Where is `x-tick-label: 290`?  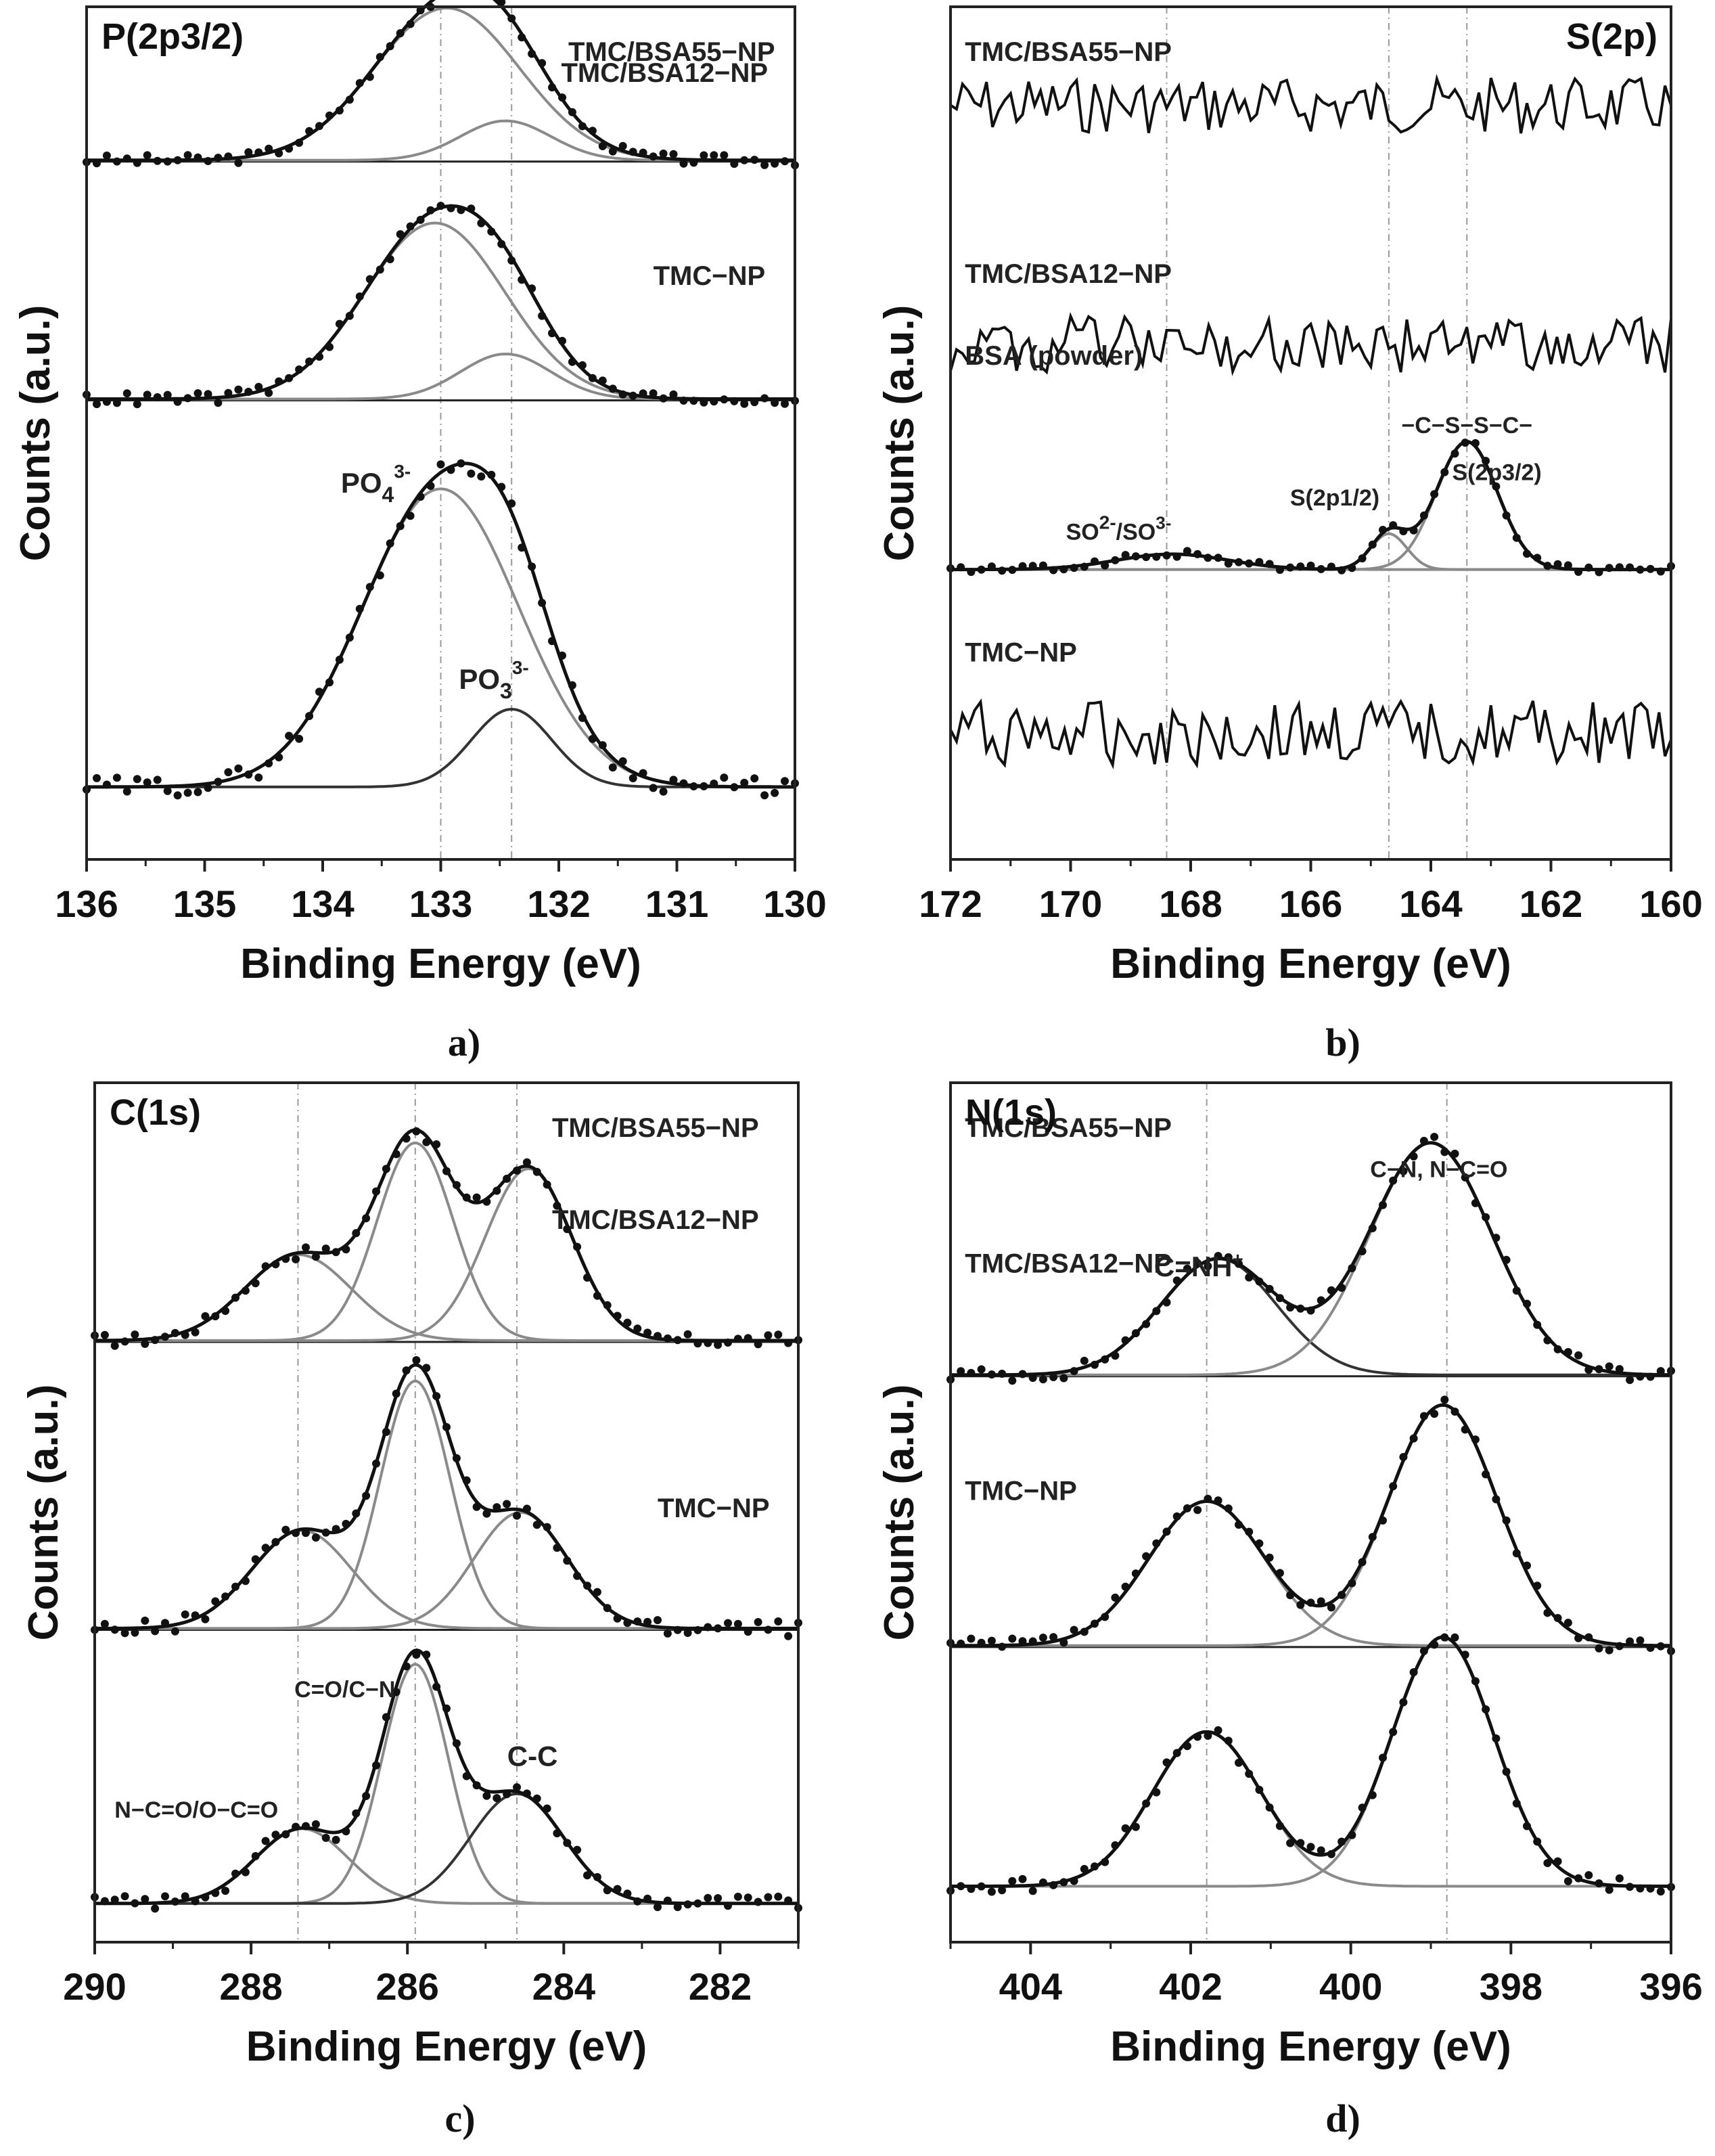
x-tick-label: 290 is located at coordinates (94, 1986).